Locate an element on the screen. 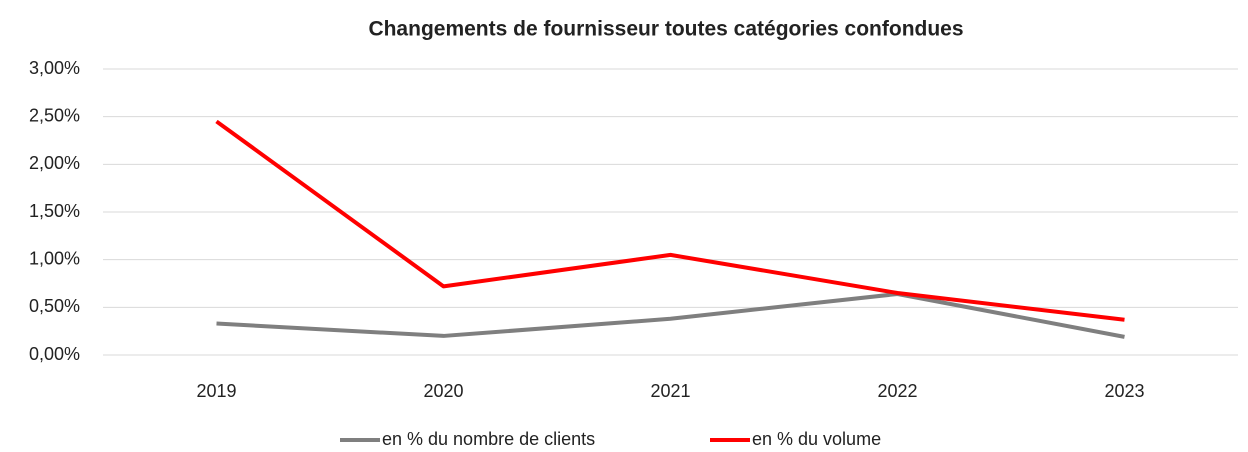  legend-label: en % du volume is located at coordinates (816, 439).